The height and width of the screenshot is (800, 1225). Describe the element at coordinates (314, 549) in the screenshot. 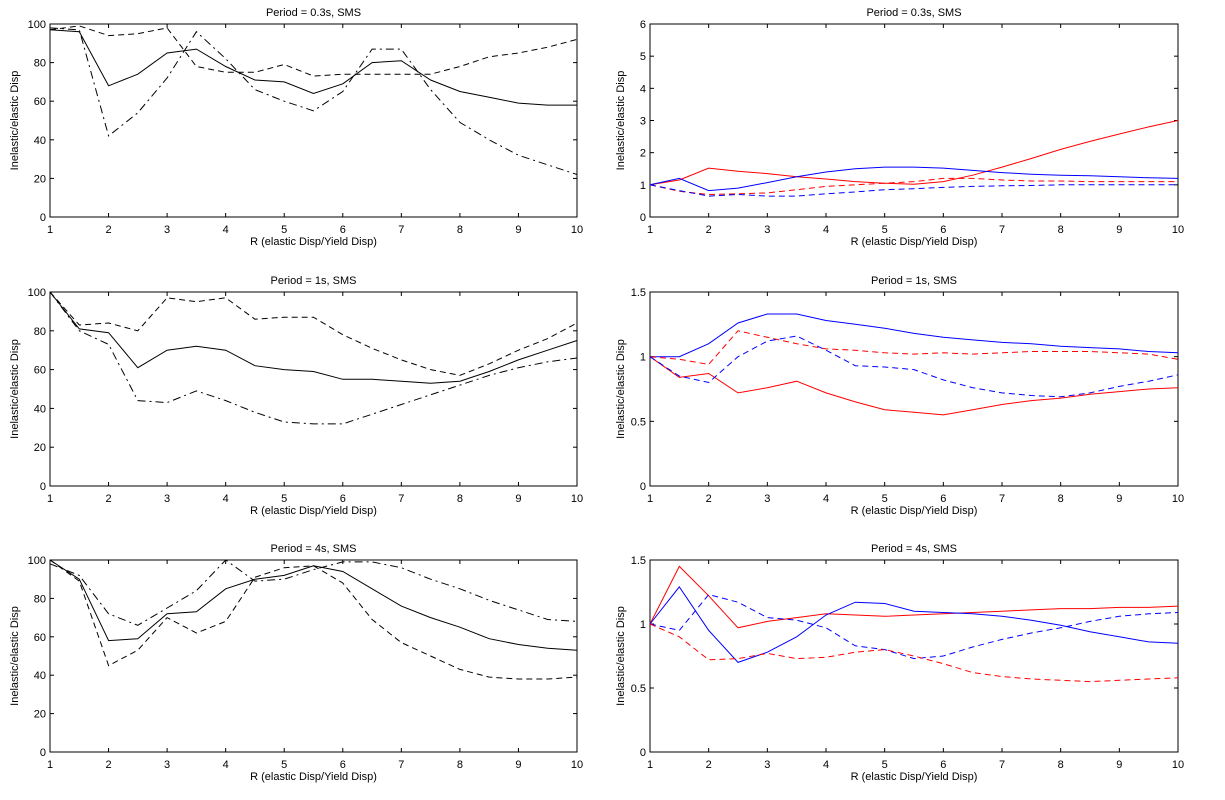

I see `chart-title: Period = 4s, SMS` at that location.